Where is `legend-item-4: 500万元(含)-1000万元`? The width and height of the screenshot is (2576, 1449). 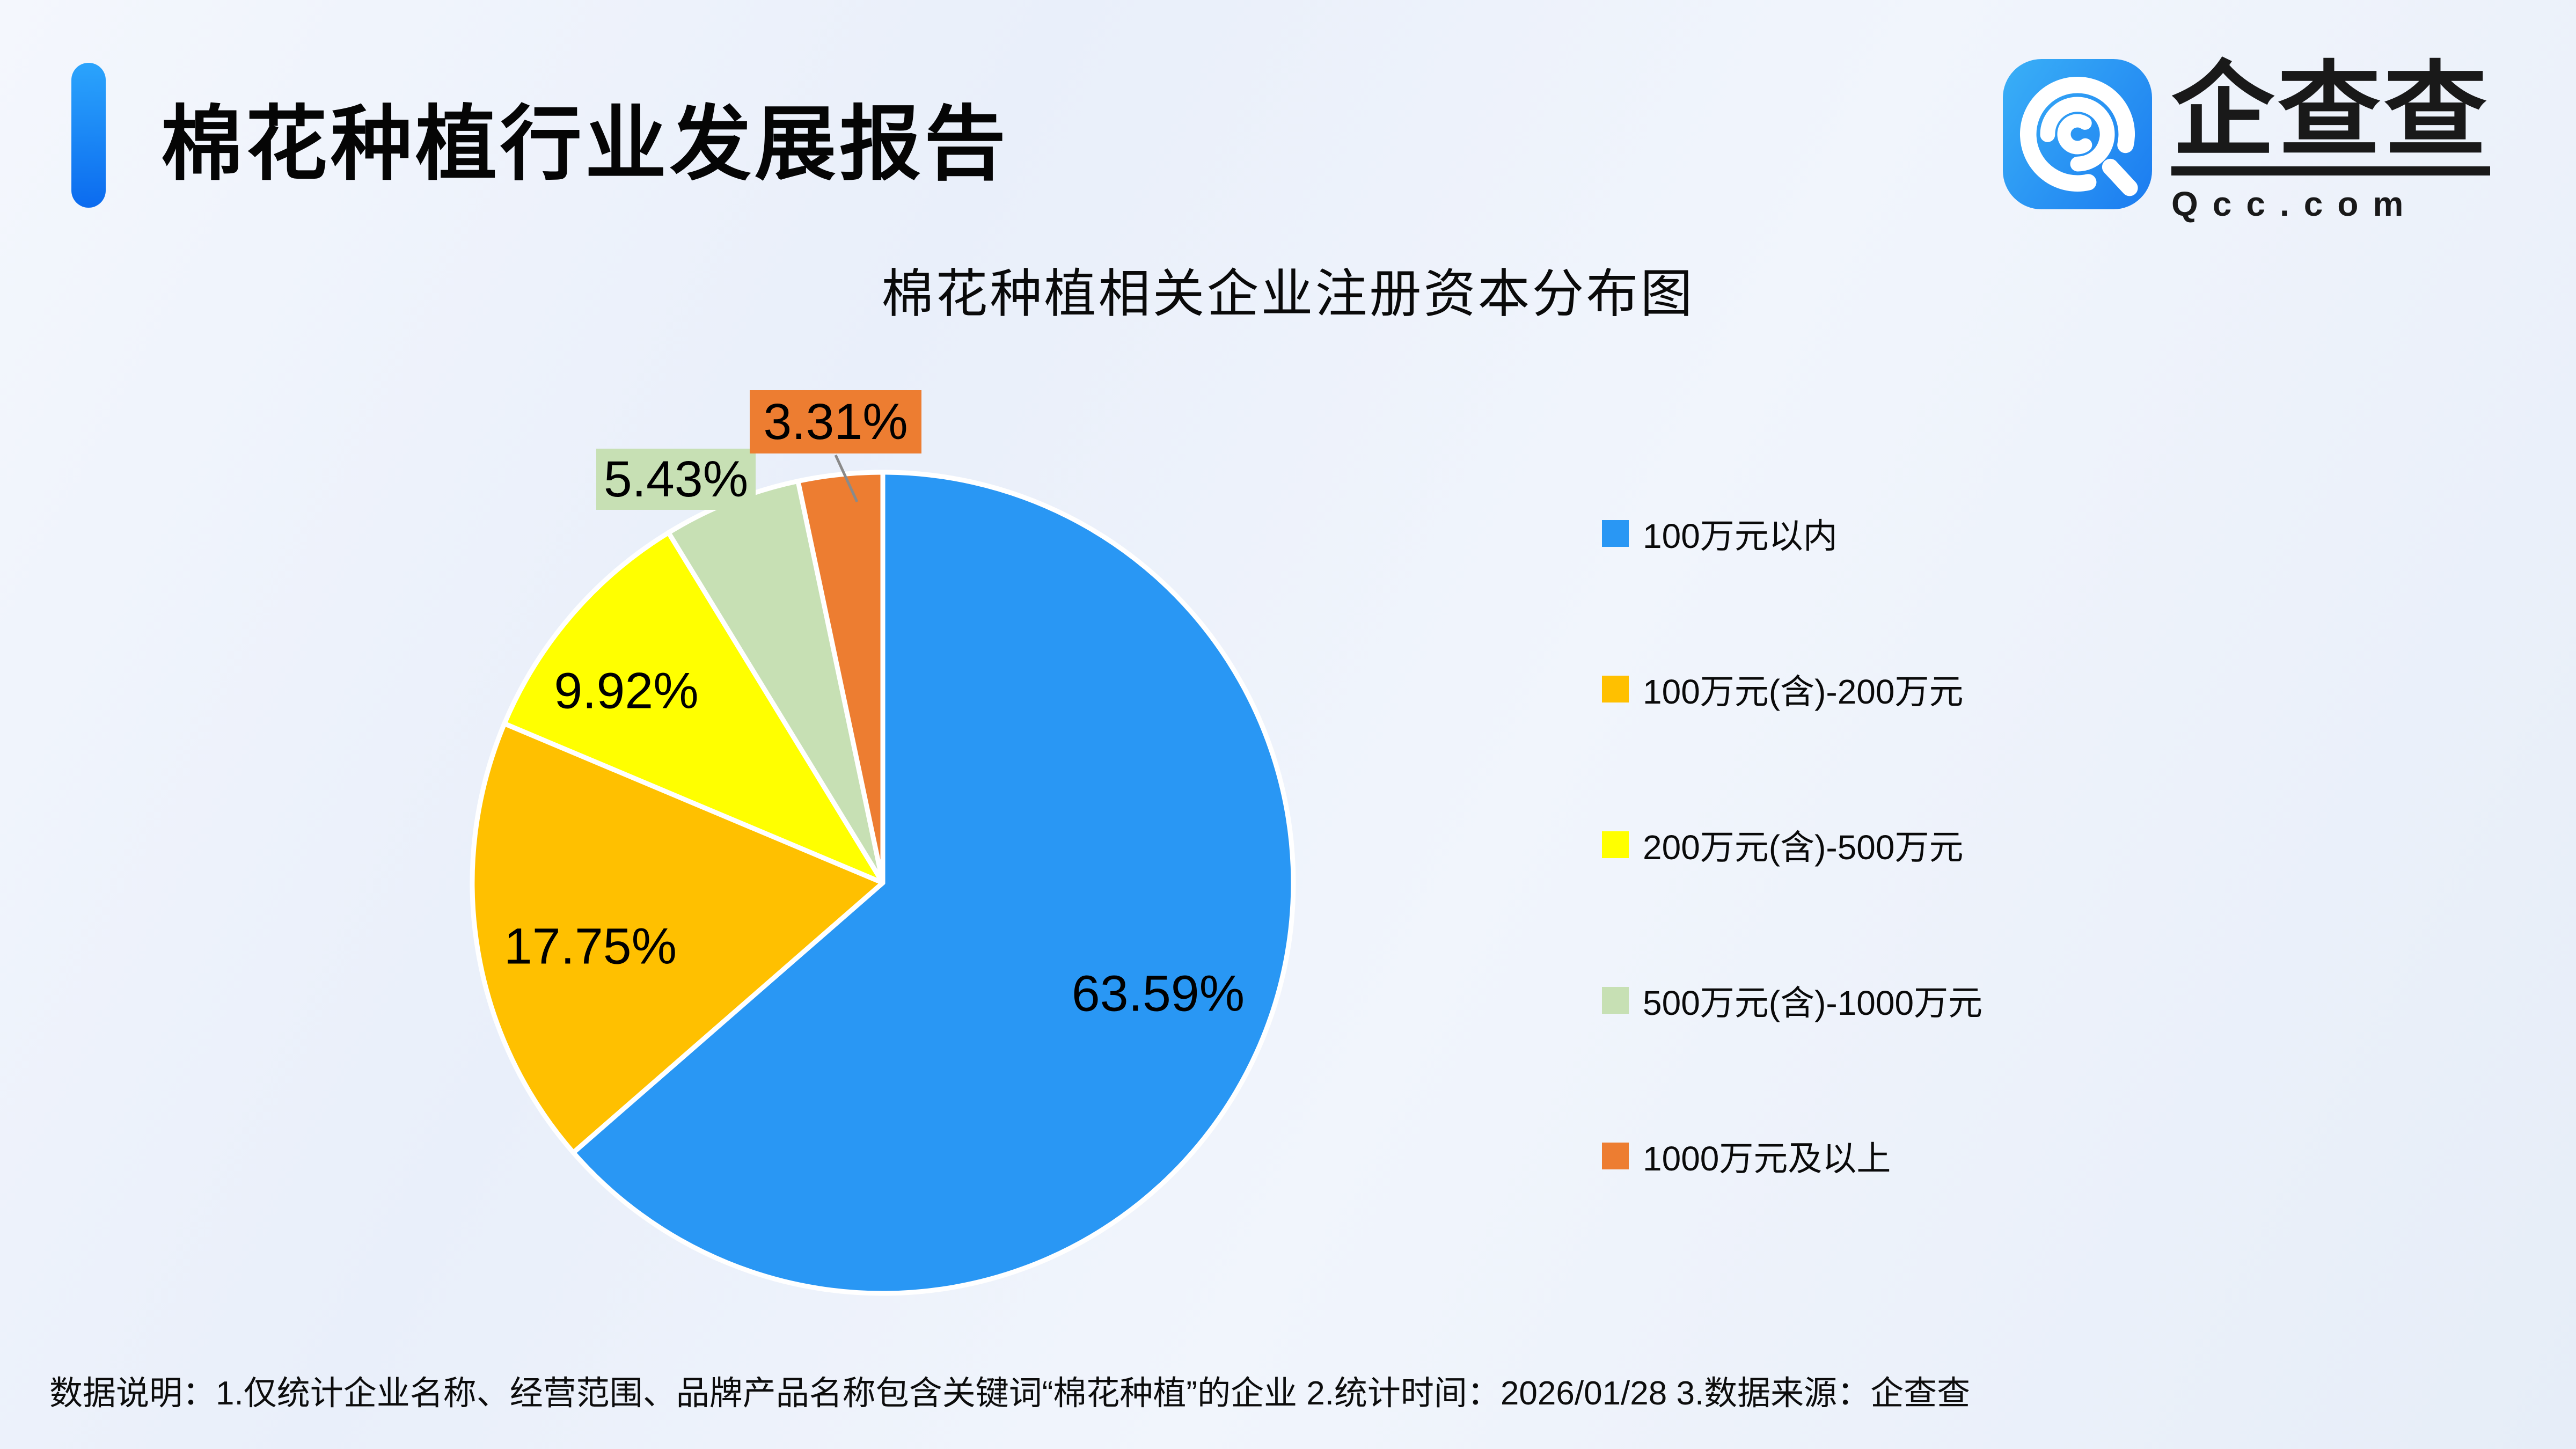
legend-item-4: 500万元(含)-1000万元 is located at coordinates (1792, 1000).